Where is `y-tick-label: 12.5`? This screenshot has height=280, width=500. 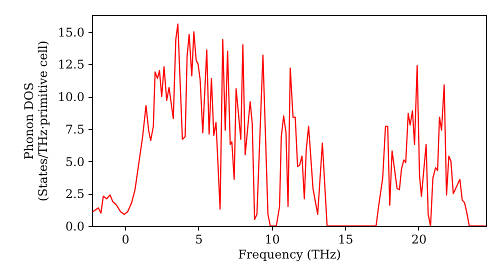
y-tick-label: 12.5 is located at coordinates (71, 65).